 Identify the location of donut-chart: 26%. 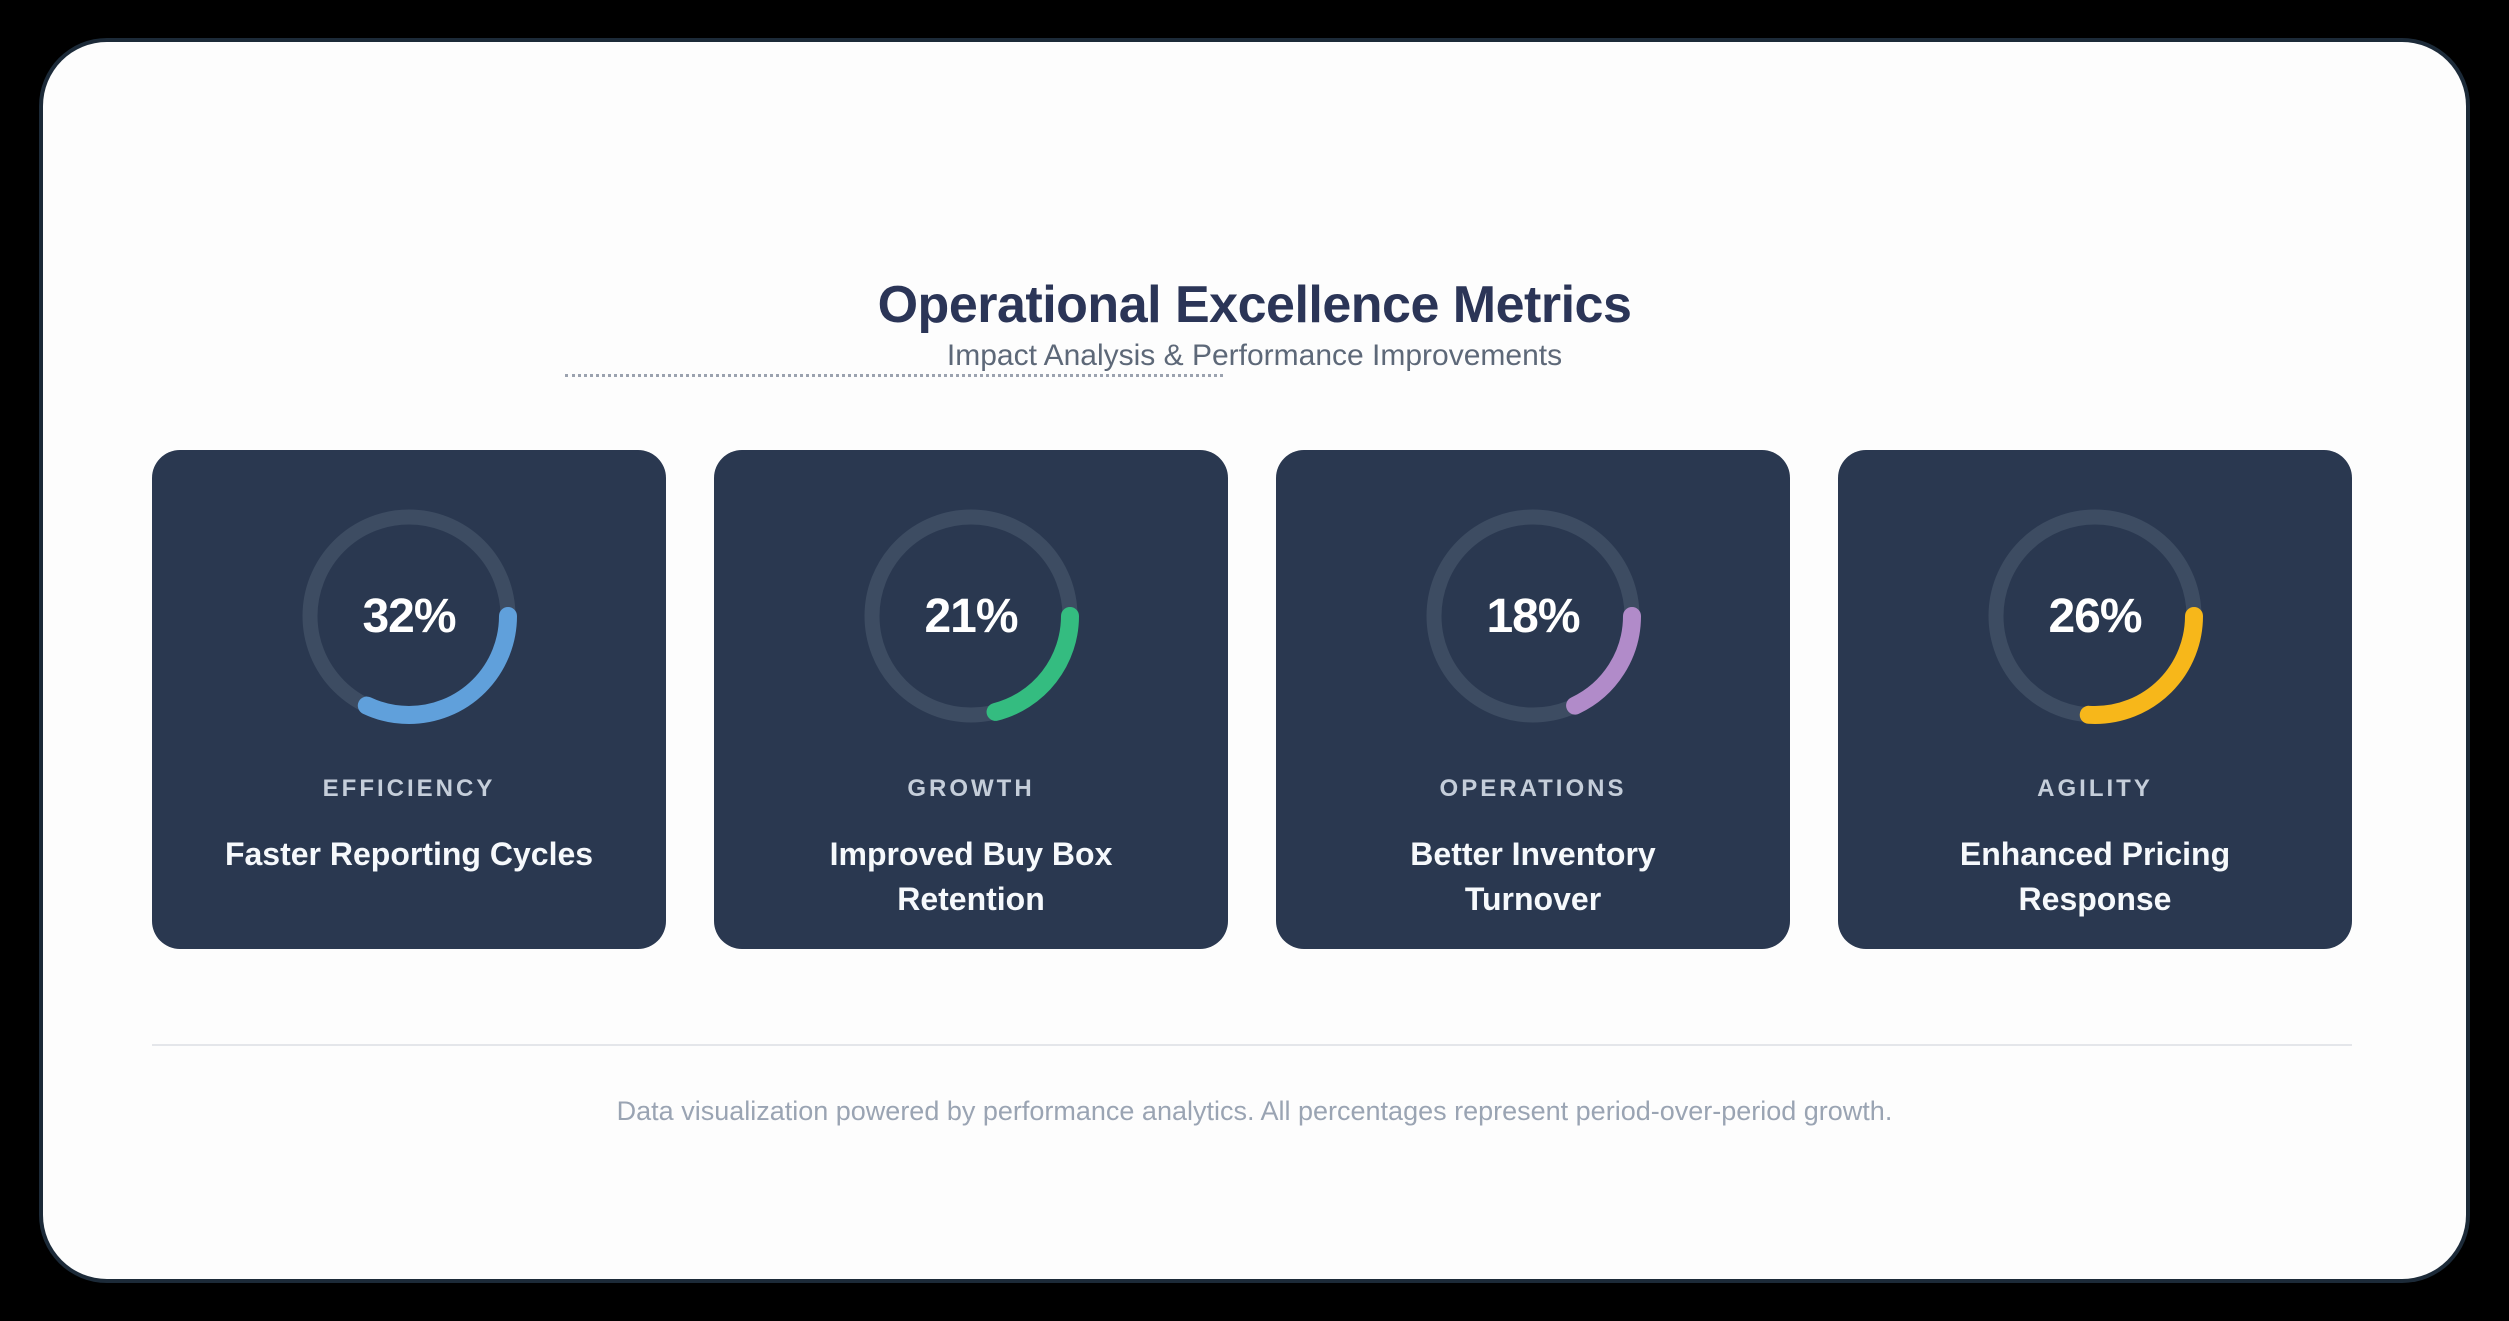
(2095, 616).